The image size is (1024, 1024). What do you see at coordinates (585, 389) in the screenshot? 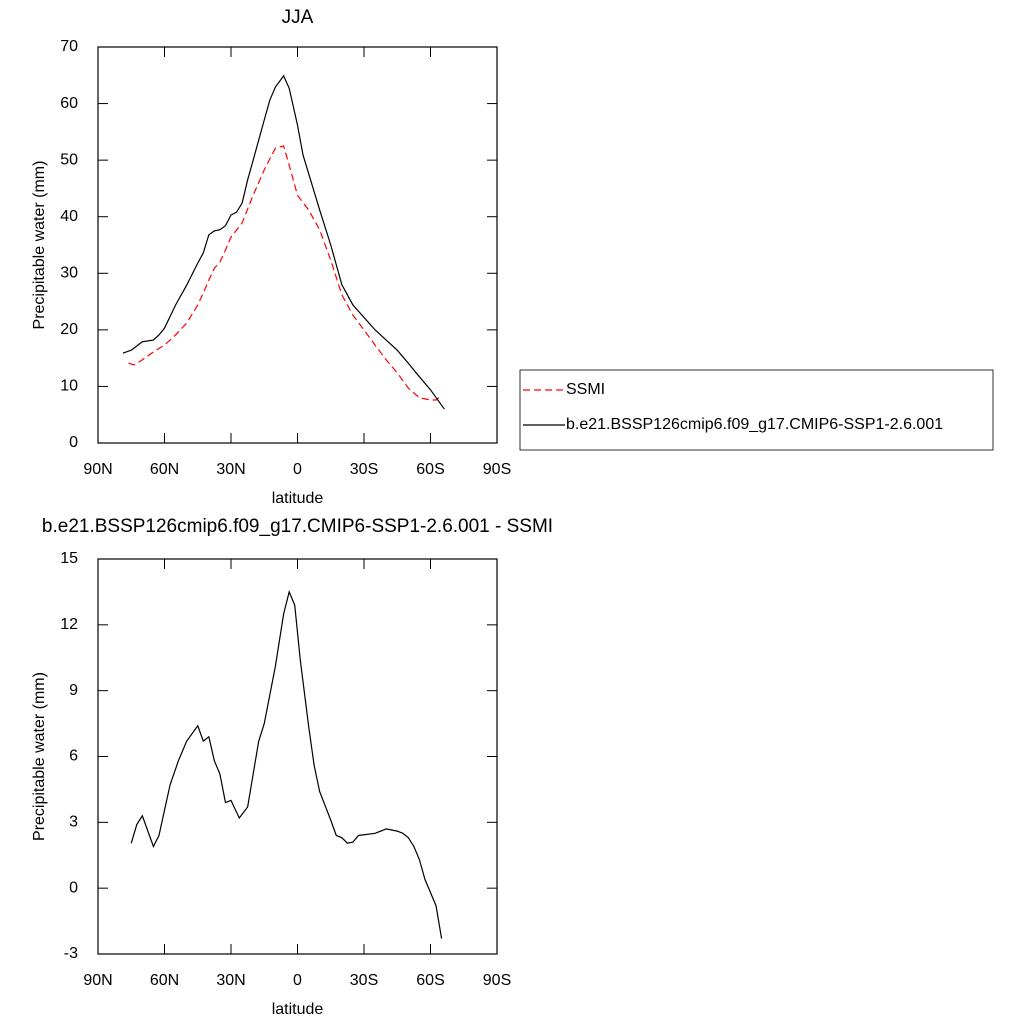
I see `legend-label: SSMI` at bounding box center [585, 389].